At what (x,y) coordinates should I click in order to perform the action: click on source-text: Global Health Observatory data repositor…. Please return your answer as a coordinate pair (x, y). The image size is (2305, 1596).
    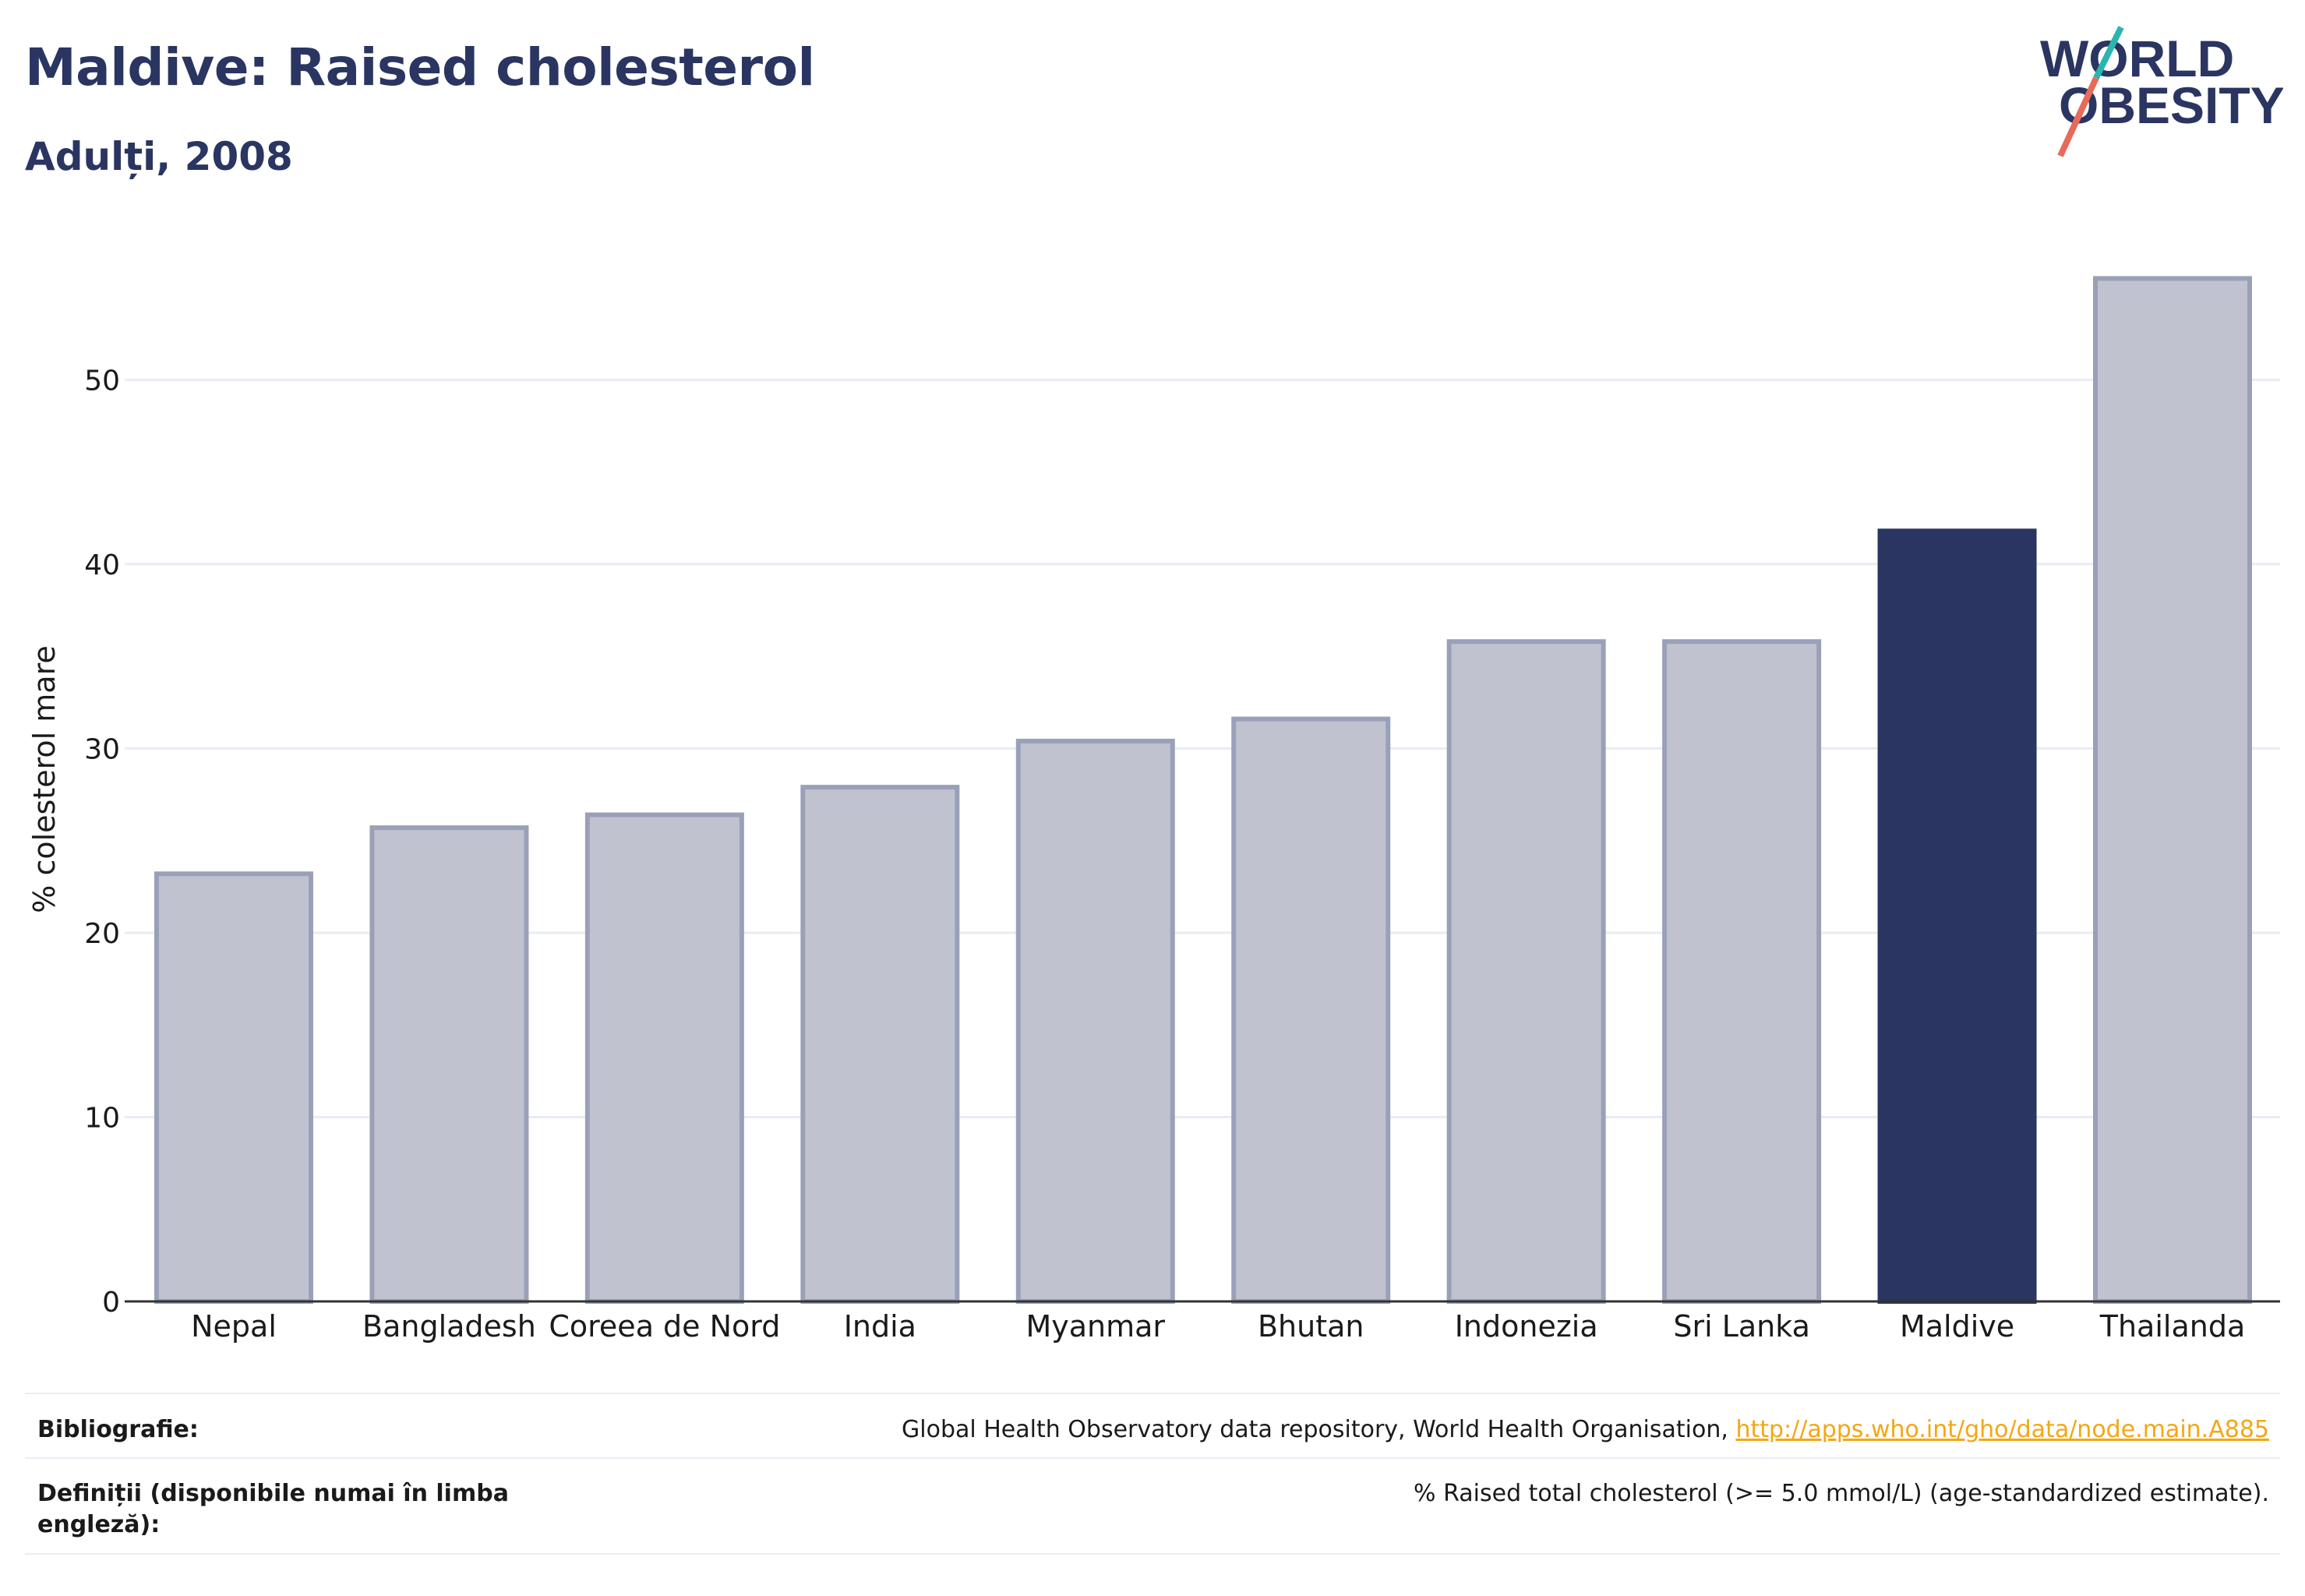
    Looking at the image, I should click on (1319, 1429).